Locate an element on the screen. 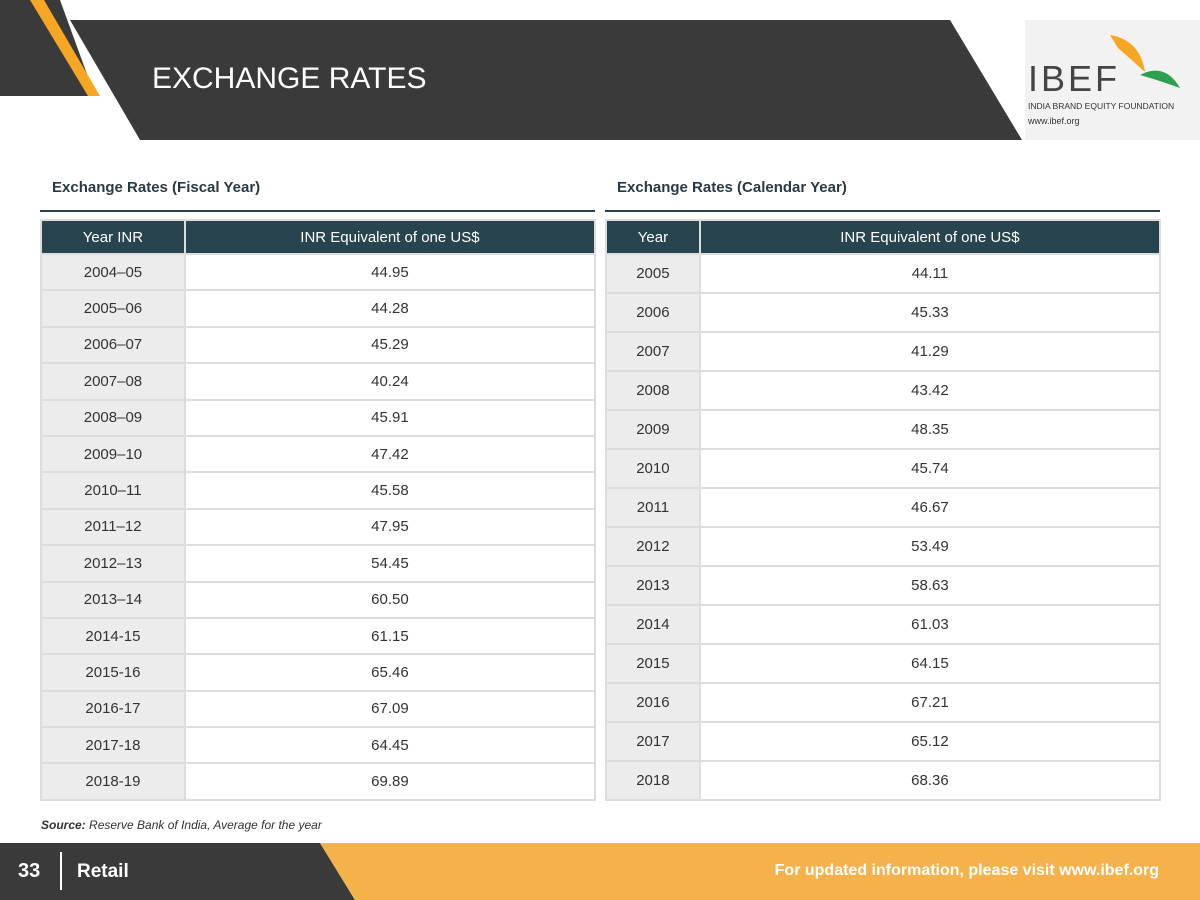  table-cell: 2012–13 is located at coordinates (113, 563).